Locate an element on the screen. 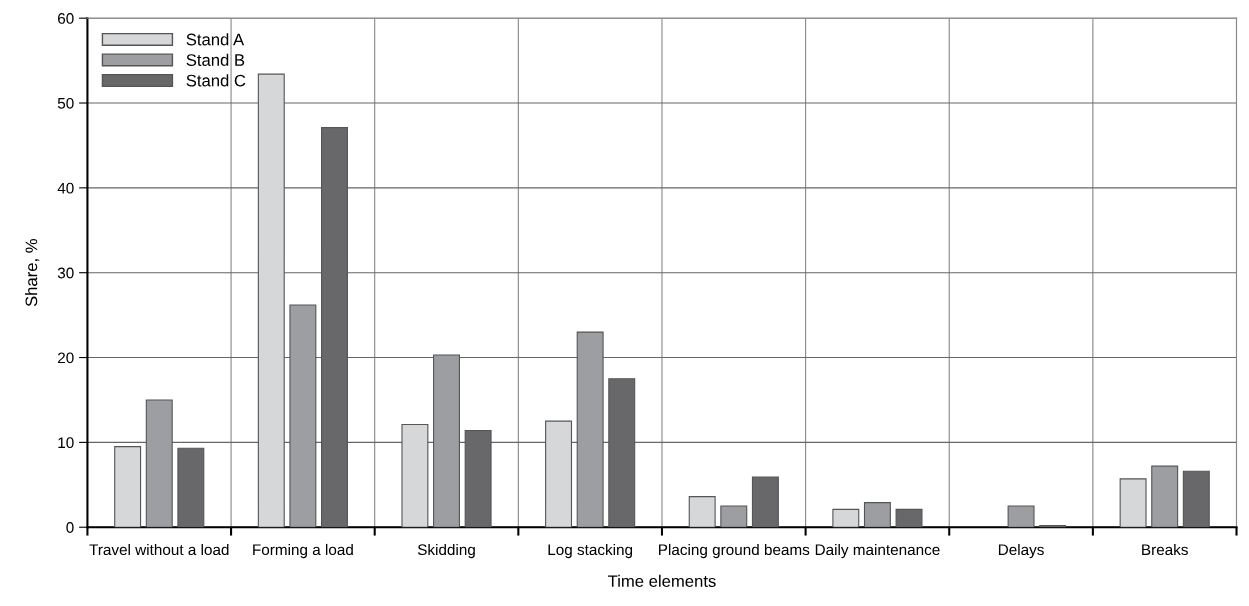 This screenshot has height=606, width=1249. x-tick-label: Log stacking is located at coordinates (590, 551).